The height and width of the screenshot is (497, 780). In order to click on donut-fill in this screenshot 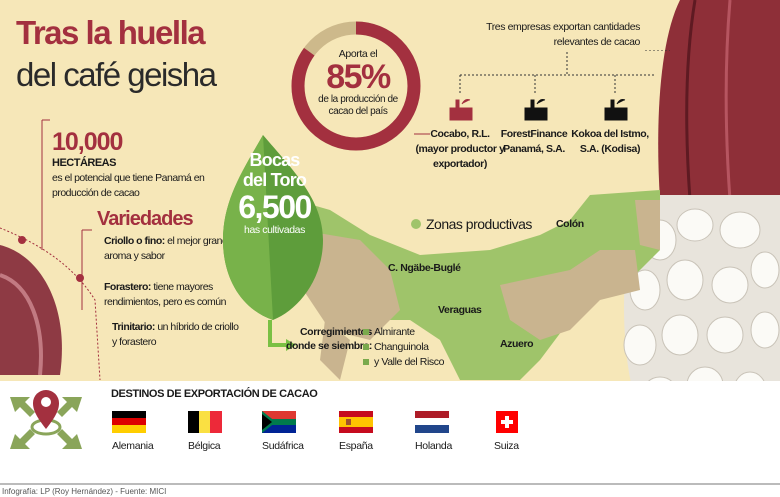, I will do `click(356, 86)`.